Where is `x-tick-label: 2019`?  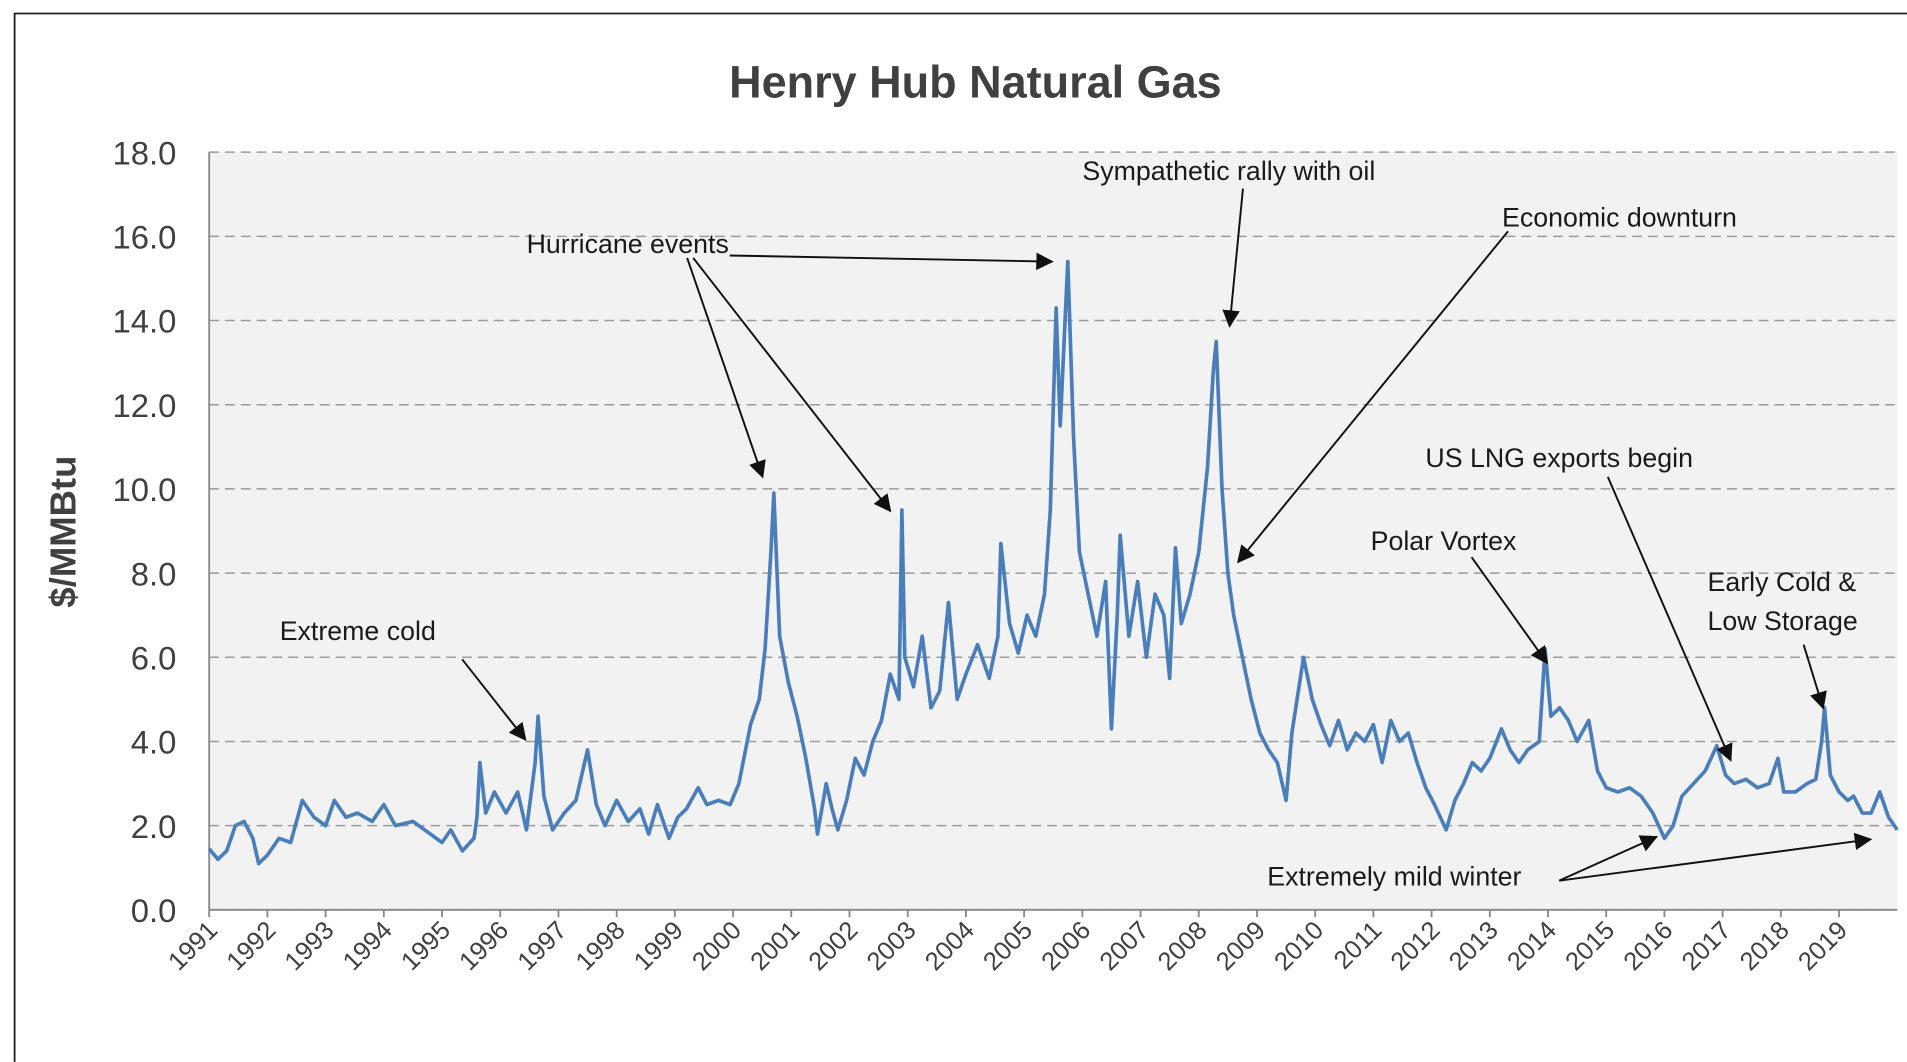 x-tick-label: 2019 is located at coordinates (1823, 946).